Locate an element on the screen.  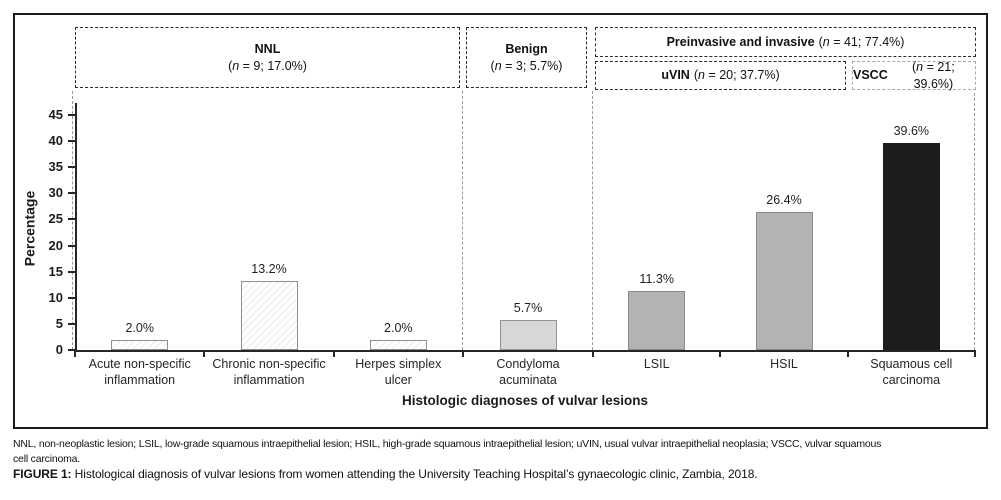
category-label: LSIL is located at coordinates (656, 364).